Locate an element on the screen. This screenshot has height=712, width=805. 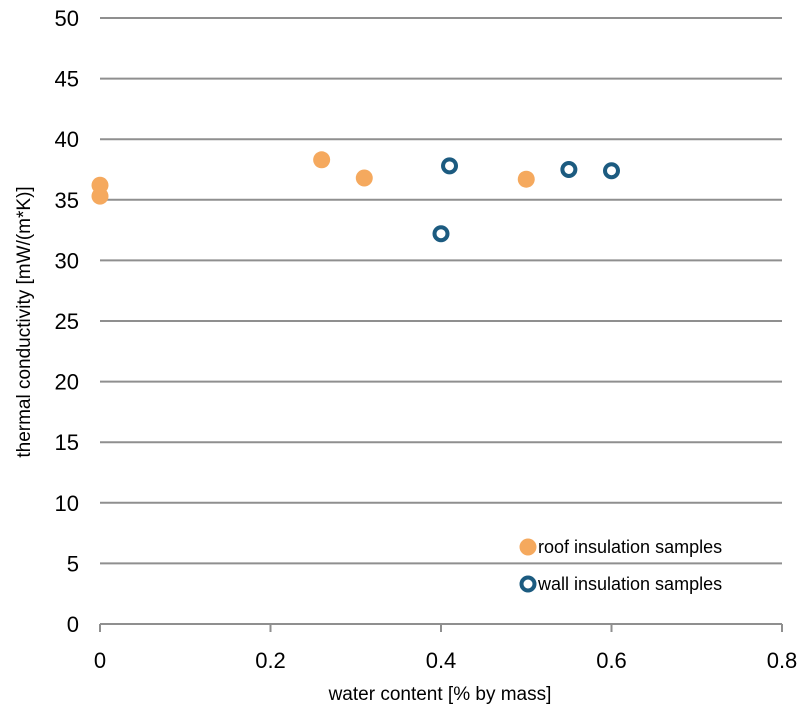
y-tick-label: 35 is located at coordinates (67, 200).